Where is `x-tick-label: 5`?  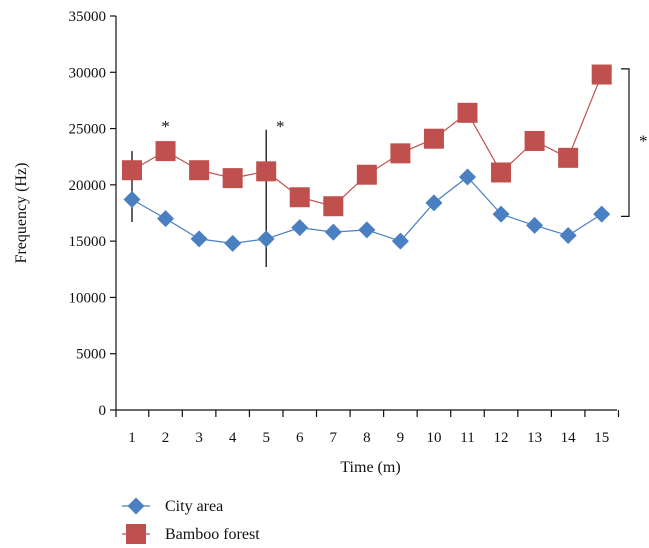 x-tick-label: 5 is located at coordinates (266, 438).